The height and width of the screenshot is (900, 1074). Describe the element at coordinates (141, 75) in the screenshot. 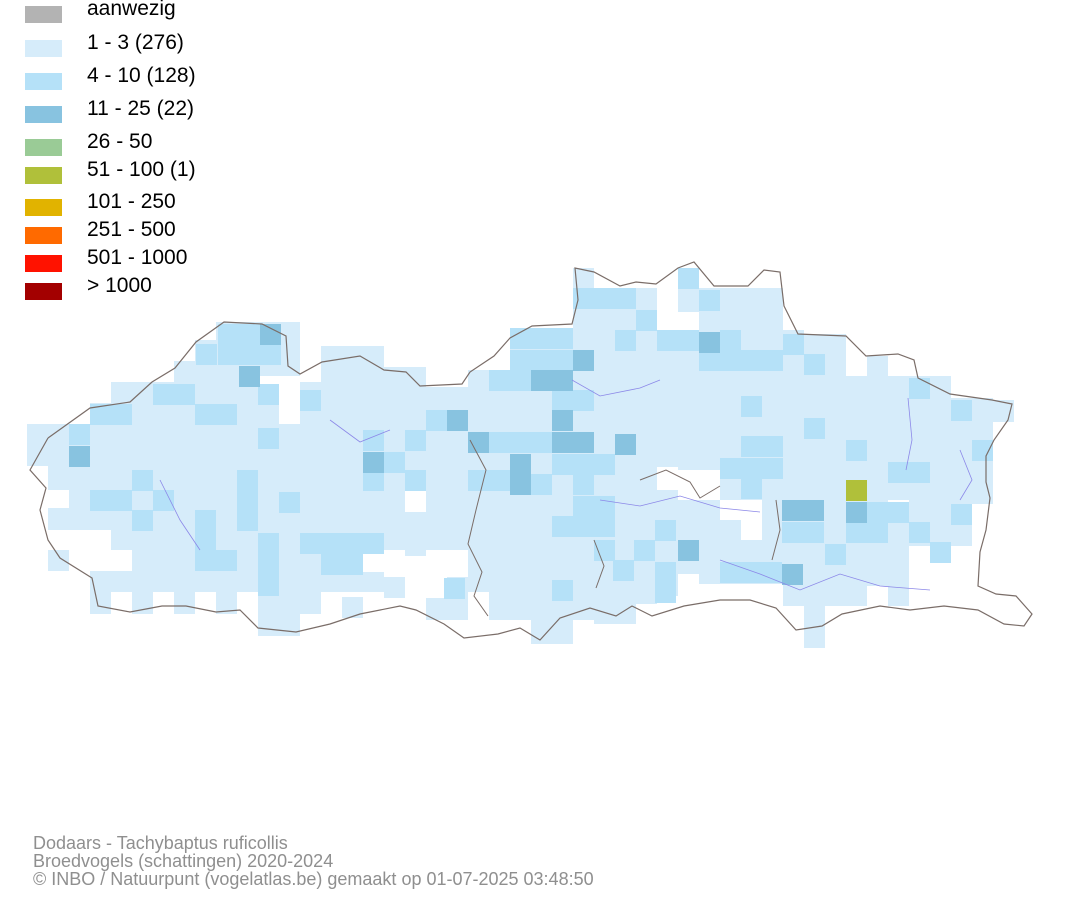

I see `legend-label: 4 - 10 (128)` at that location.